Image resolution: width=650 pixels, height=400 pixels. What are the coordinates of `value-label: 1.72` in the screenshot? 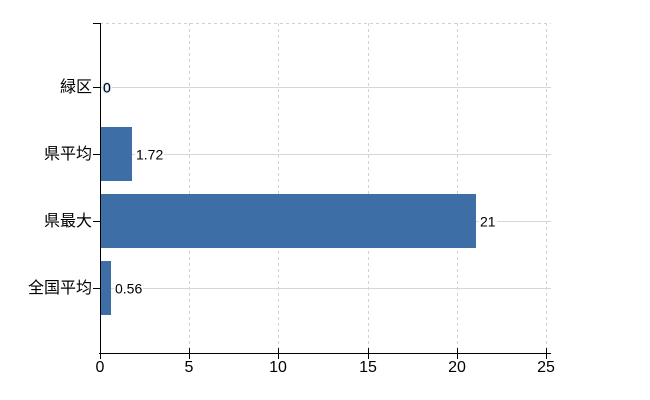 It's located at (150, 154).